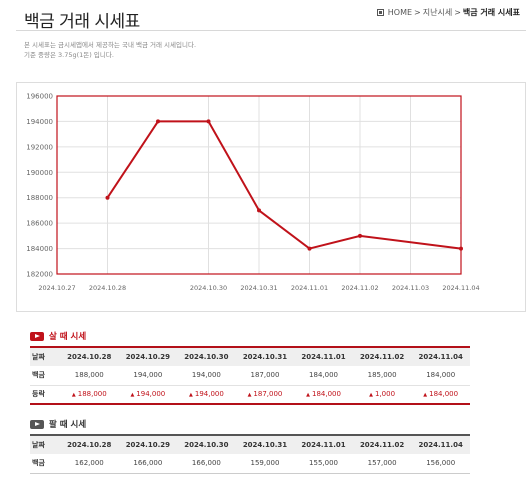 The height and width of the screenshot is (491, 532). Describe the element at coordinates (39, 97) in the screenshot. I see `y-tick-label: 196000` at that location.